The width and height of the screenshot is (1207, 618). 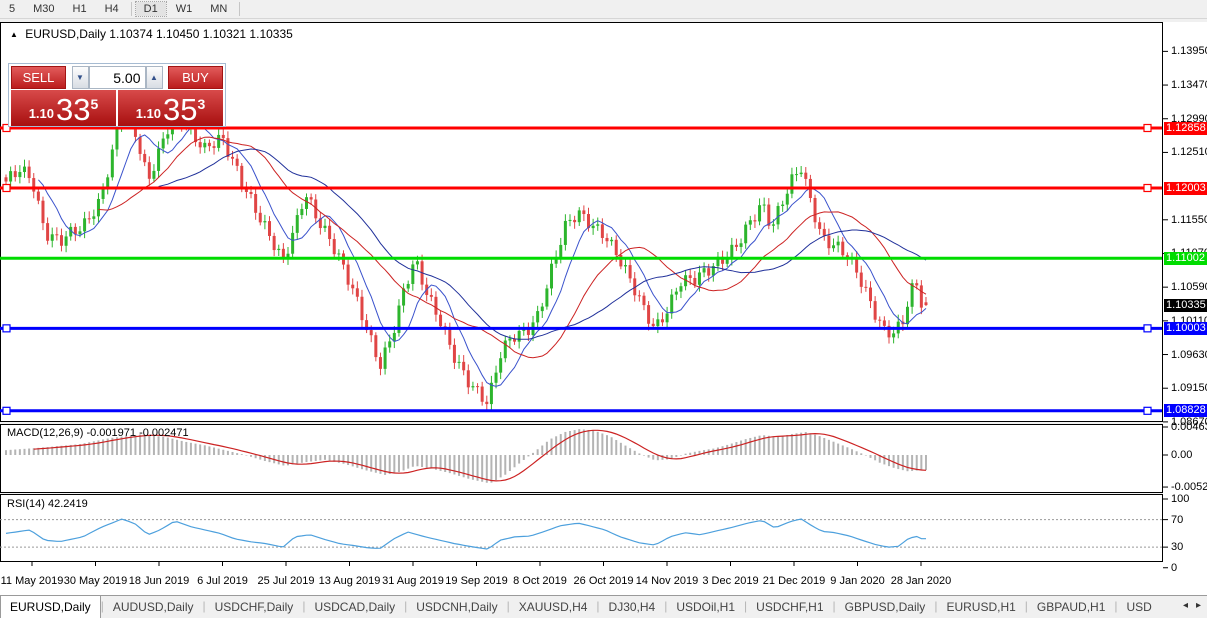 I want to click on level-price-tag: 1.12003, so click(x=1185, y=188).